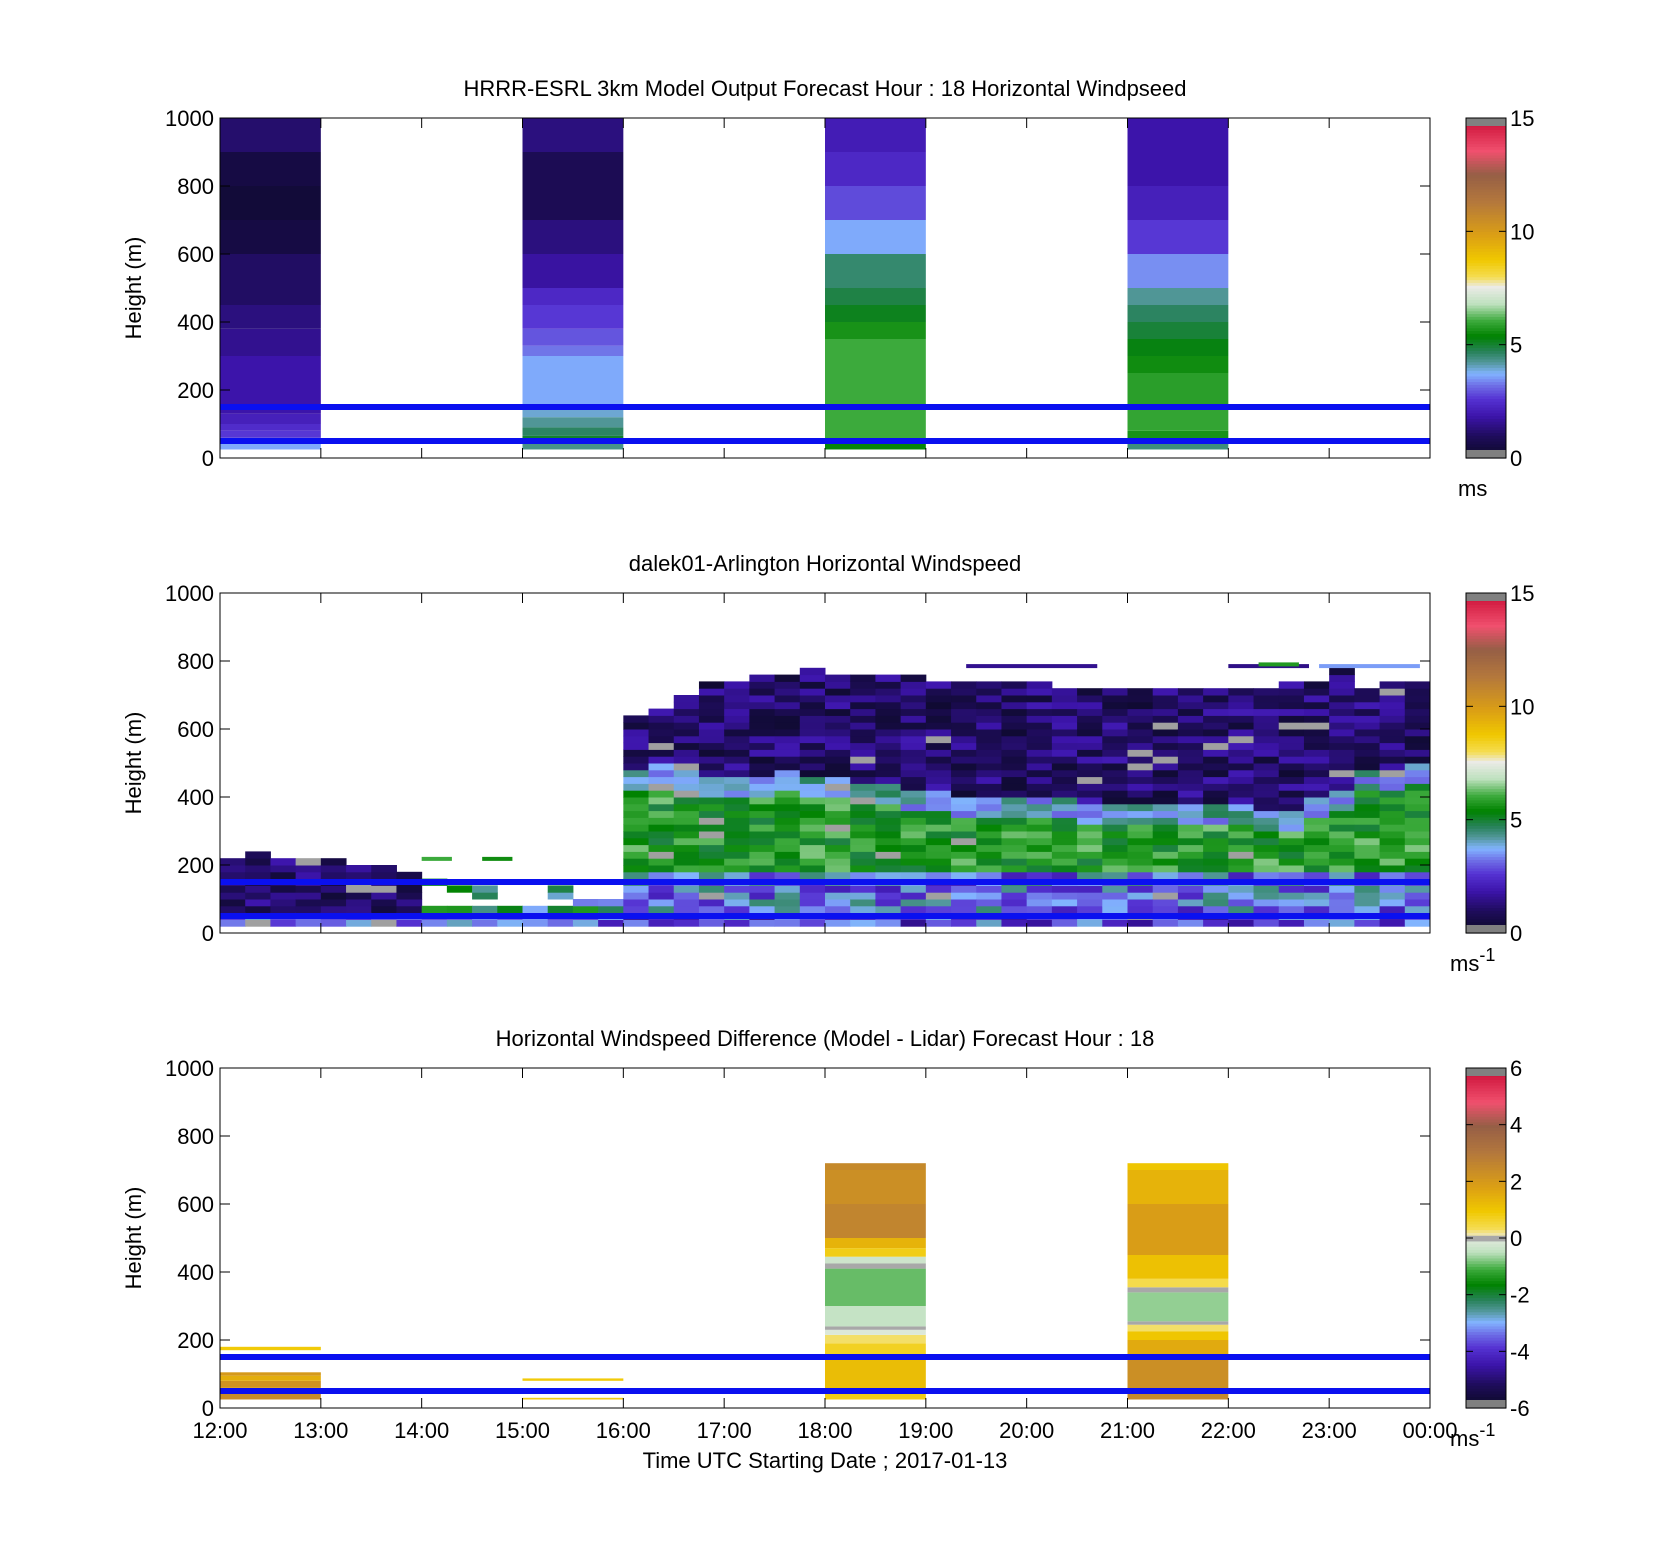 This screenshot has height=1561, width=1680. Describe the element at coordinates (724, 1430) in the screenshot. I see `x-tick-label: 17:00` at that location.